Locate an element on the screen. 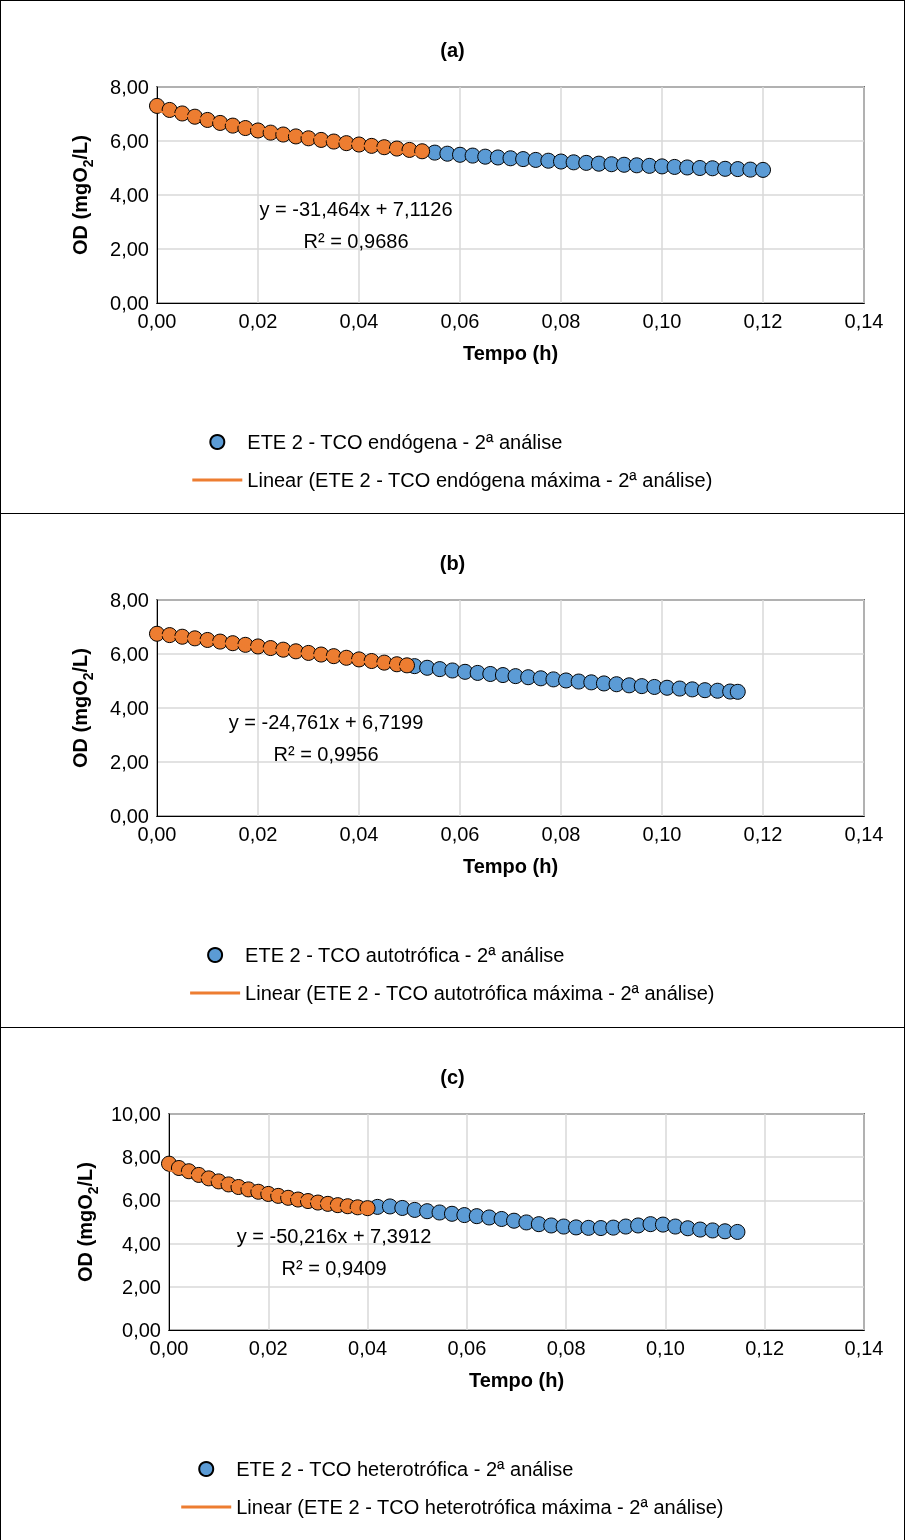 This screenshot has width=907, height=1540. legend-label: Linear (ETE 2 - TCO autotrófica máxima - 2ª análise) is located at coordinates (480, 993).